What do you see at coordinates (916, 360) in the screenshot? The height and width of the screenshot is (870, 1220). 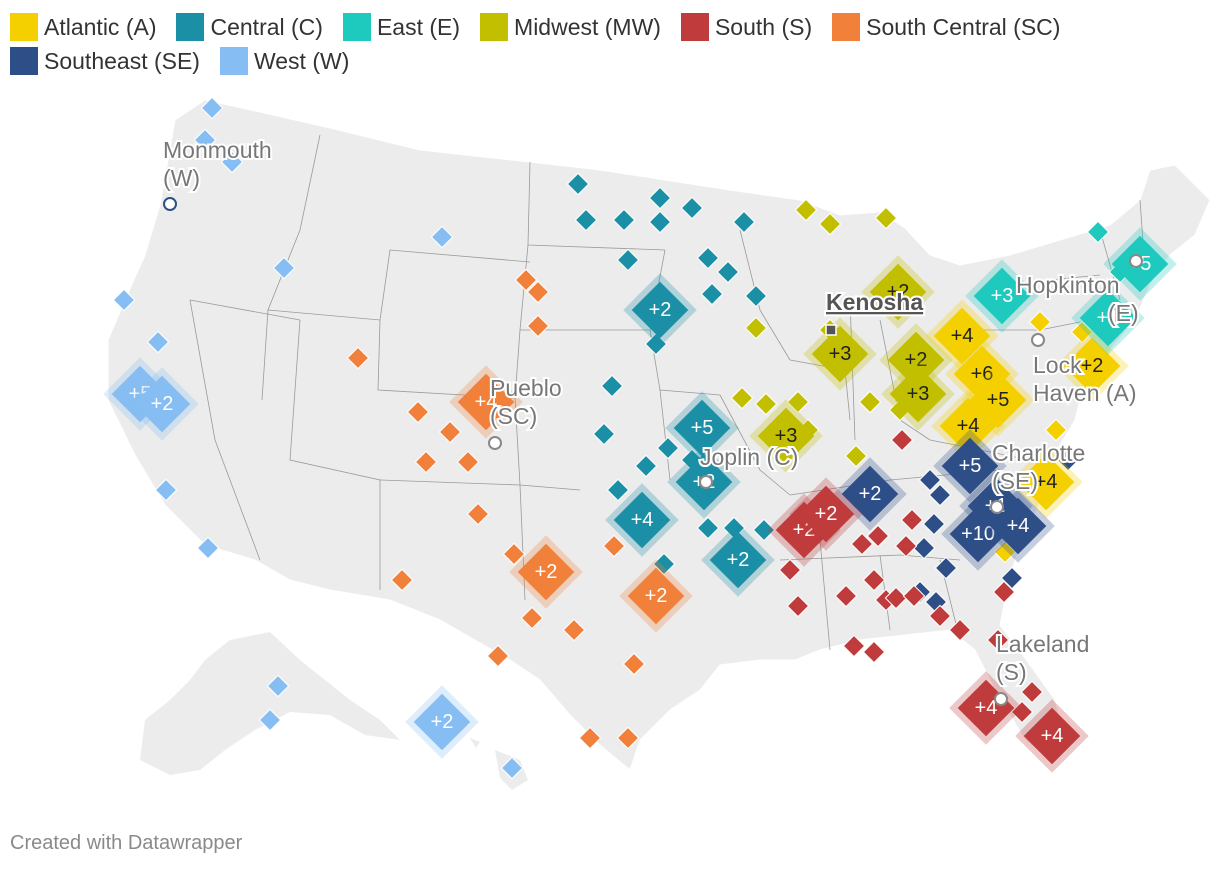 I see `cluster-marker-mw-14: +2` at bounding box center [916, 360].